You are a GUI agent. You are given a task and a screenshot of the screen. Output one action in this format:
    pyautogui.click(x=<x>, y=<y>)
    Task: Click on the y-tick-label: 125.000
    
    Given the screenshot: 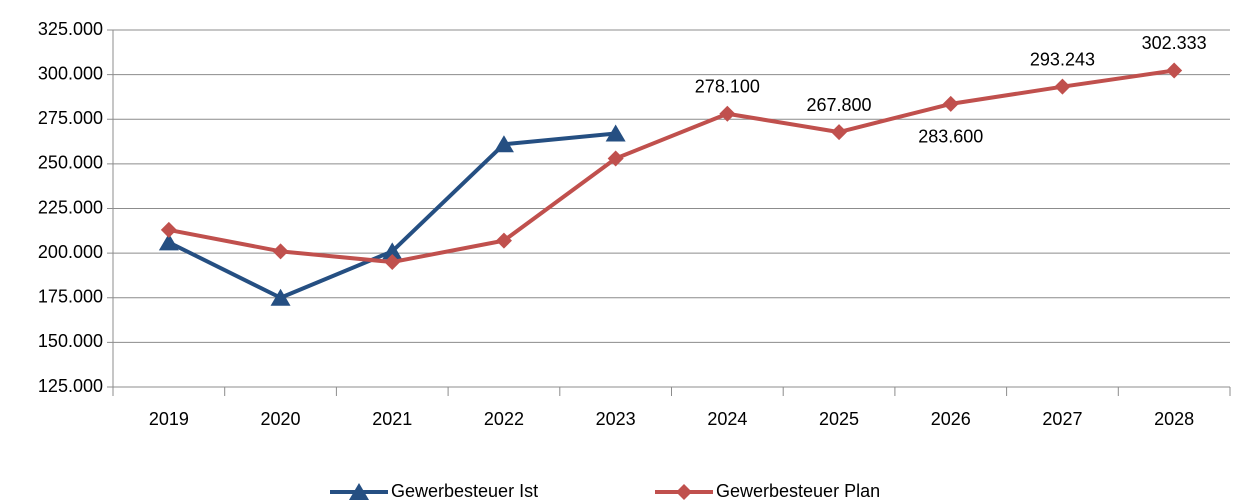 What is the action you would take?
    pyautogui.click(x=70, y=386)
    